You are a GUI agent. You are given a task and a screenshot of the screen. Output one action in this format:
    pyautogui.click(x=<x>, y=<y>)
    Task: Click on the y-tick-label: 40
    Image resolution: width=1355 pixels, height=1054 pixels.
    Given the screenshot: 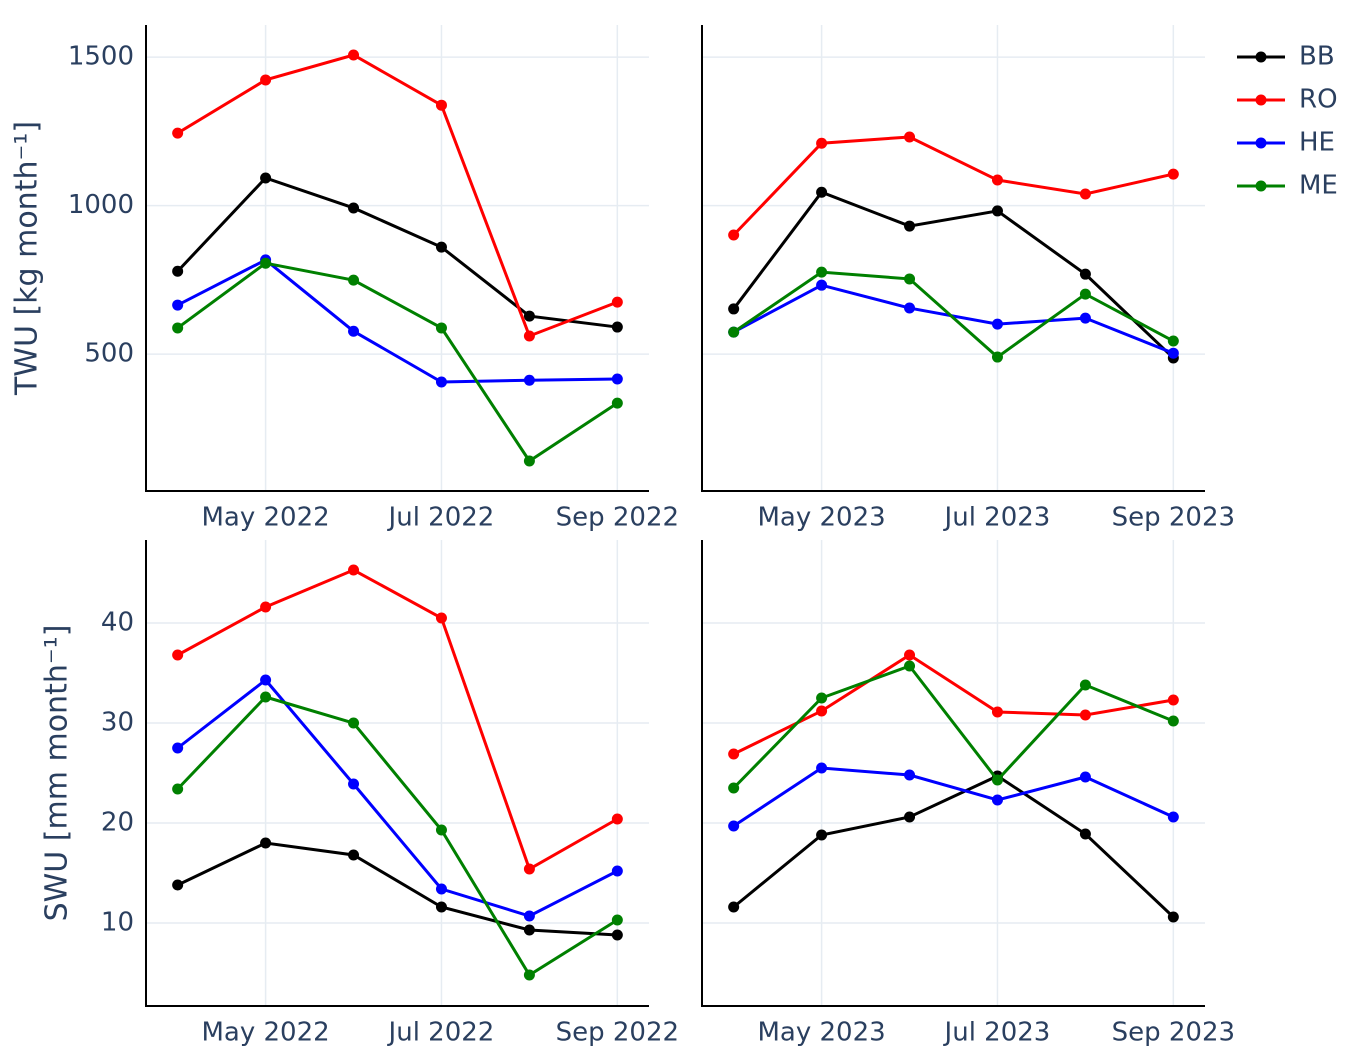 What is the action you would take?
    pyautogui.click(x=117, y=623)
    